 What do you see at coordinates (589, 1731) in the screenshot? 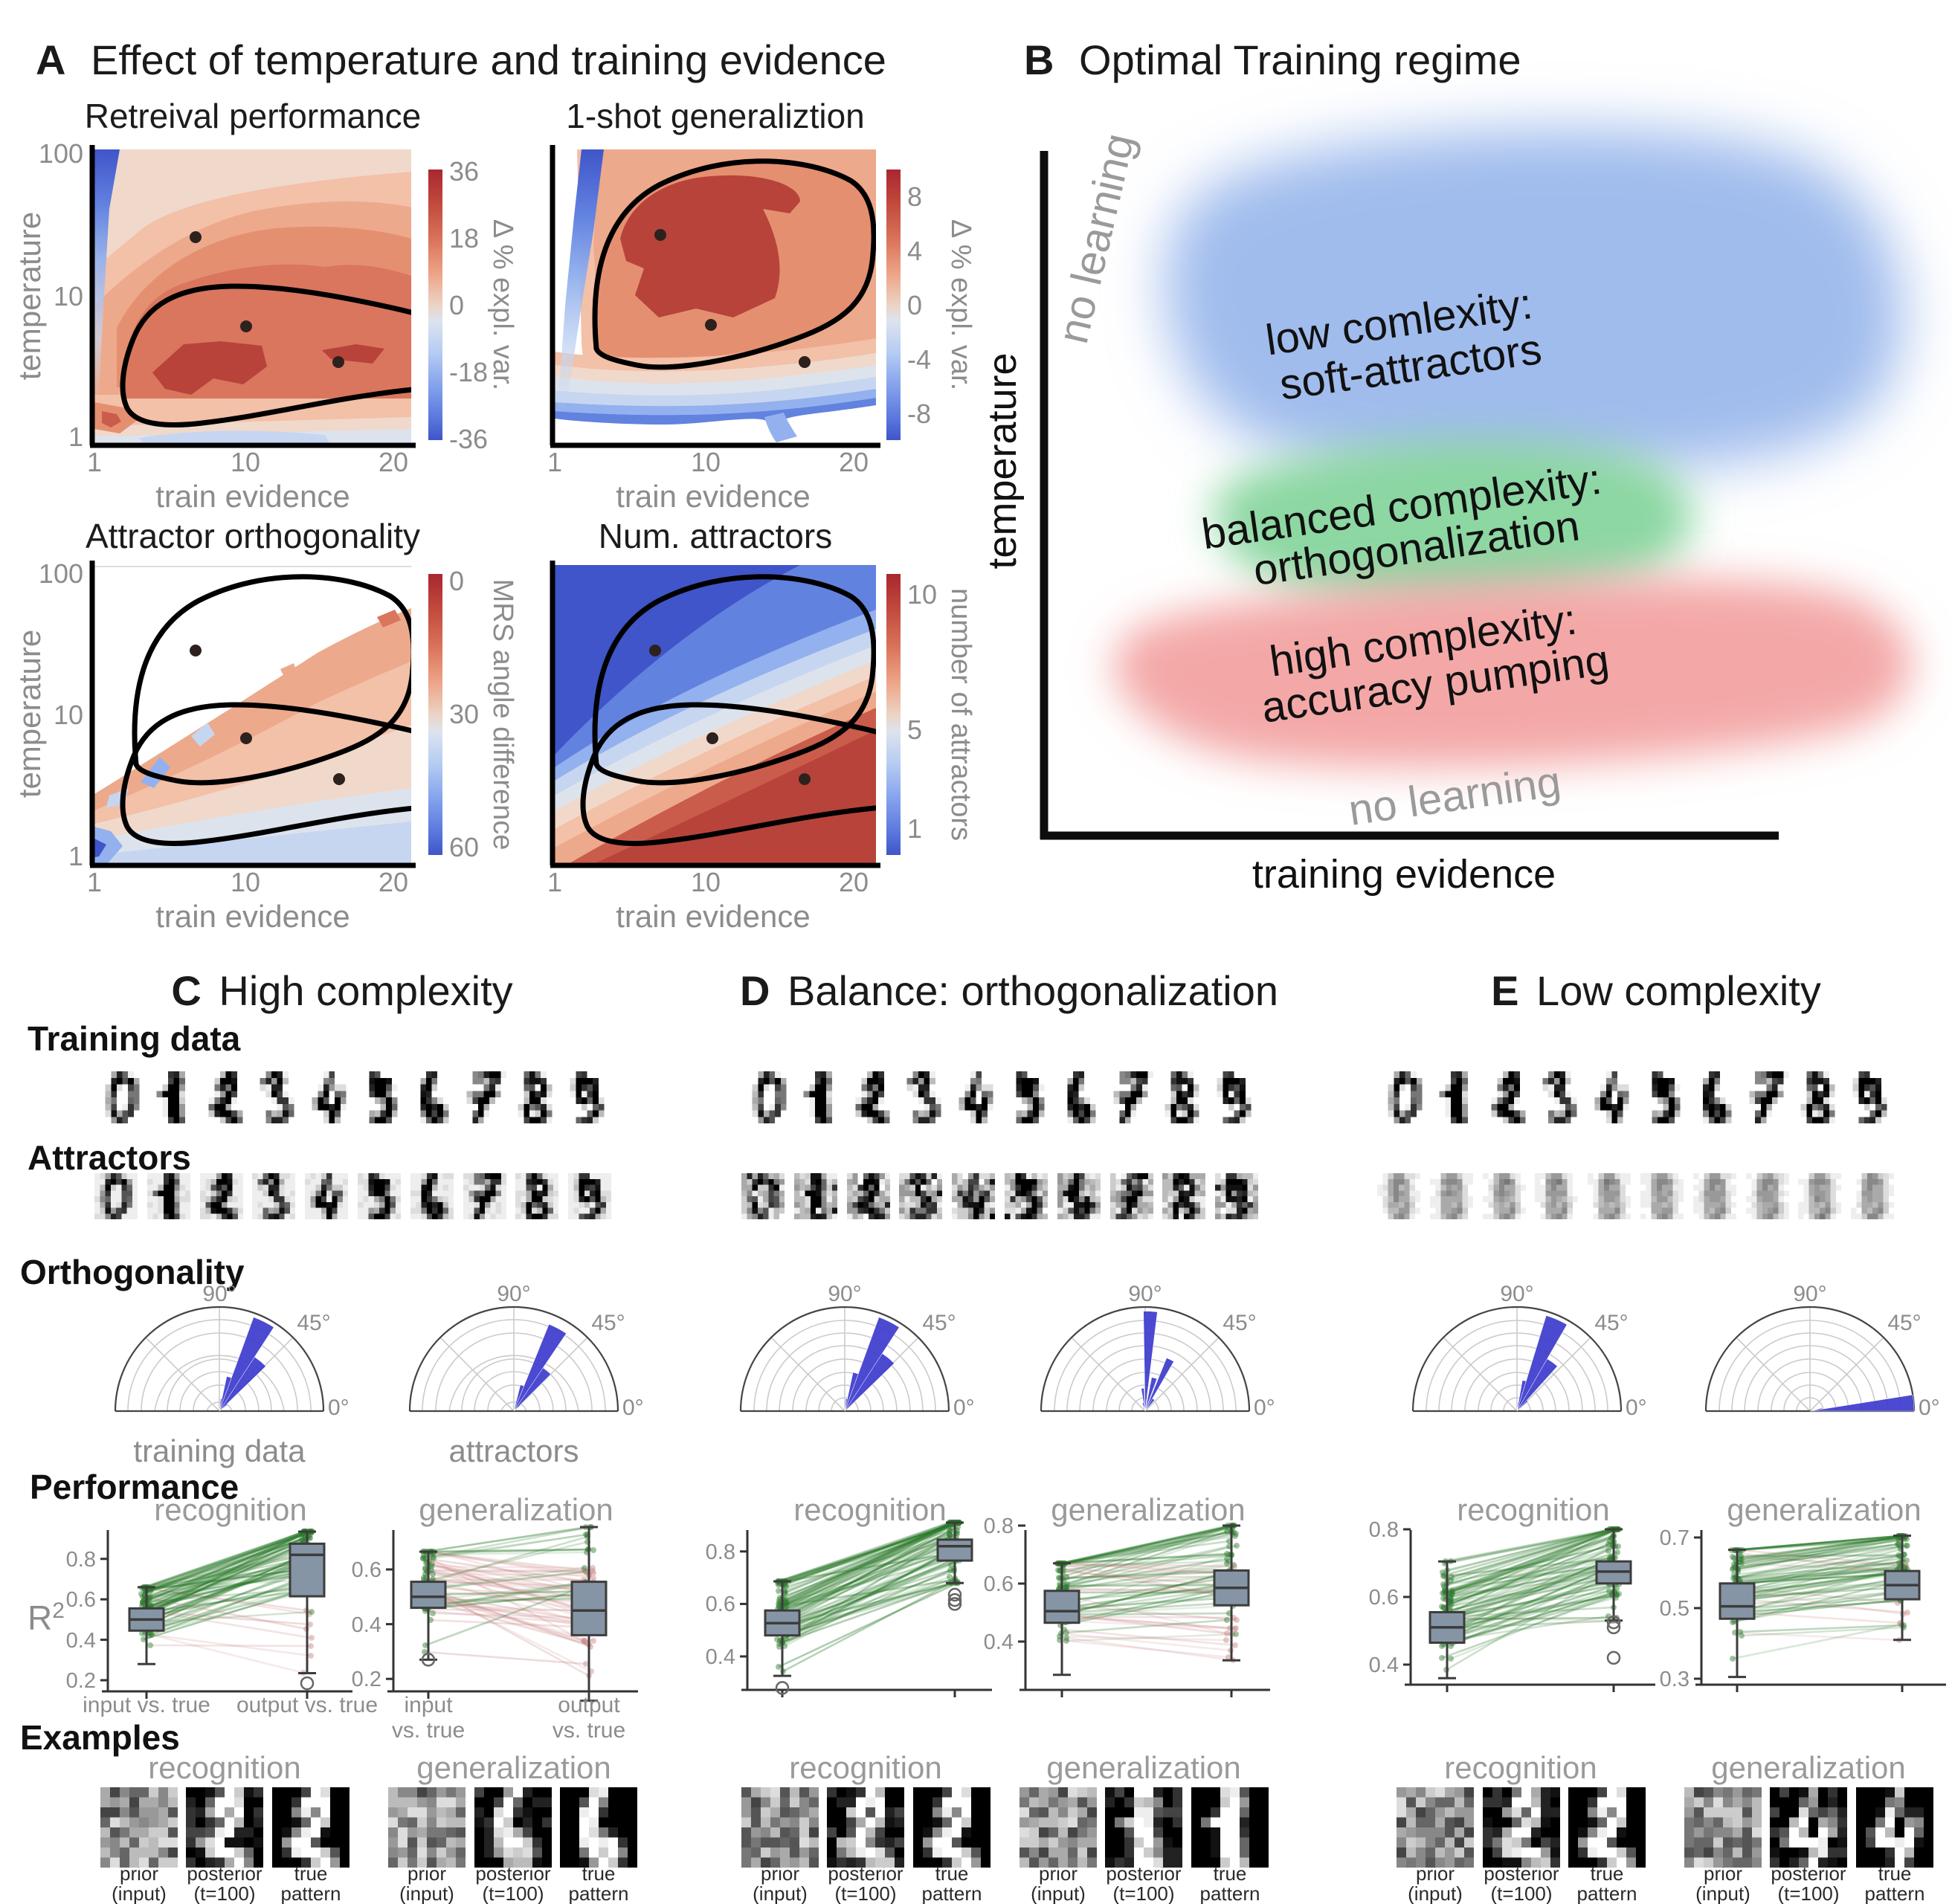
I see `svg-text: vs. true` at bounding box center [589, 1731].